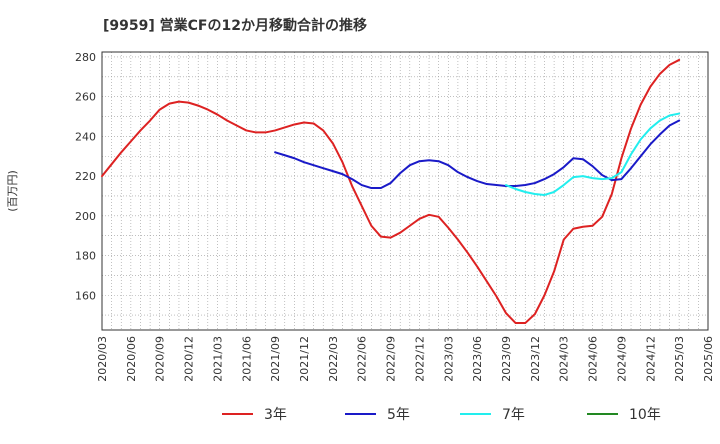 The width and height of the screenshot is (720, 444). I want to click on x-tick-label: 2024/03, so click(564, 359).